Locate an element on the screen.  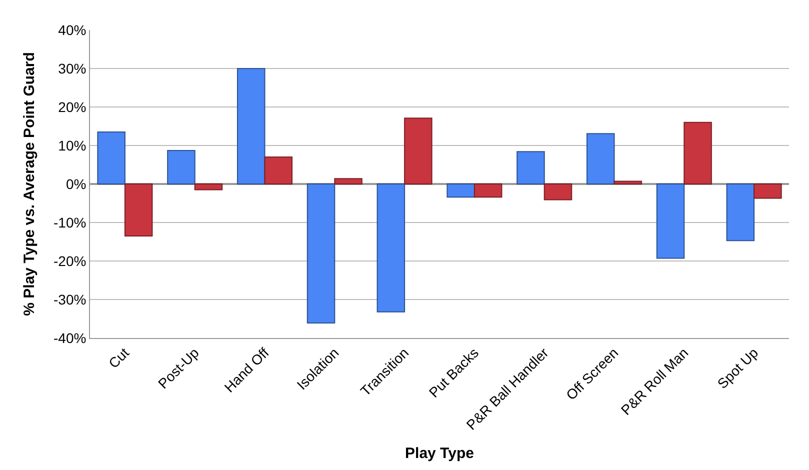
y-tick-label: -20% is located at coordinates (70, 260).